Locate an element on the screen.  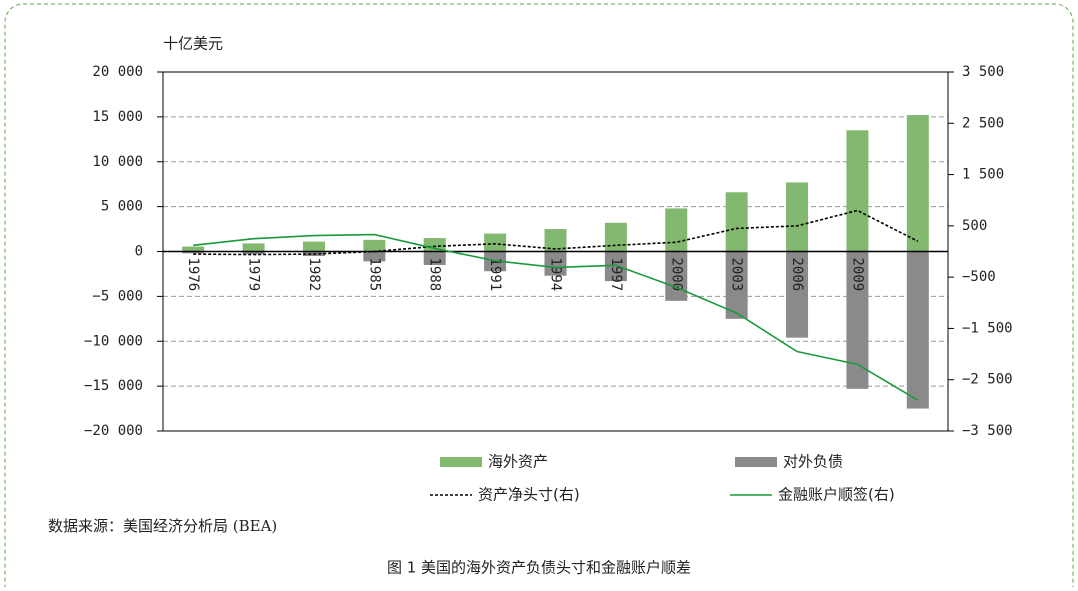
y-tick-label: 15 000 is located at coordinates (117, 117).